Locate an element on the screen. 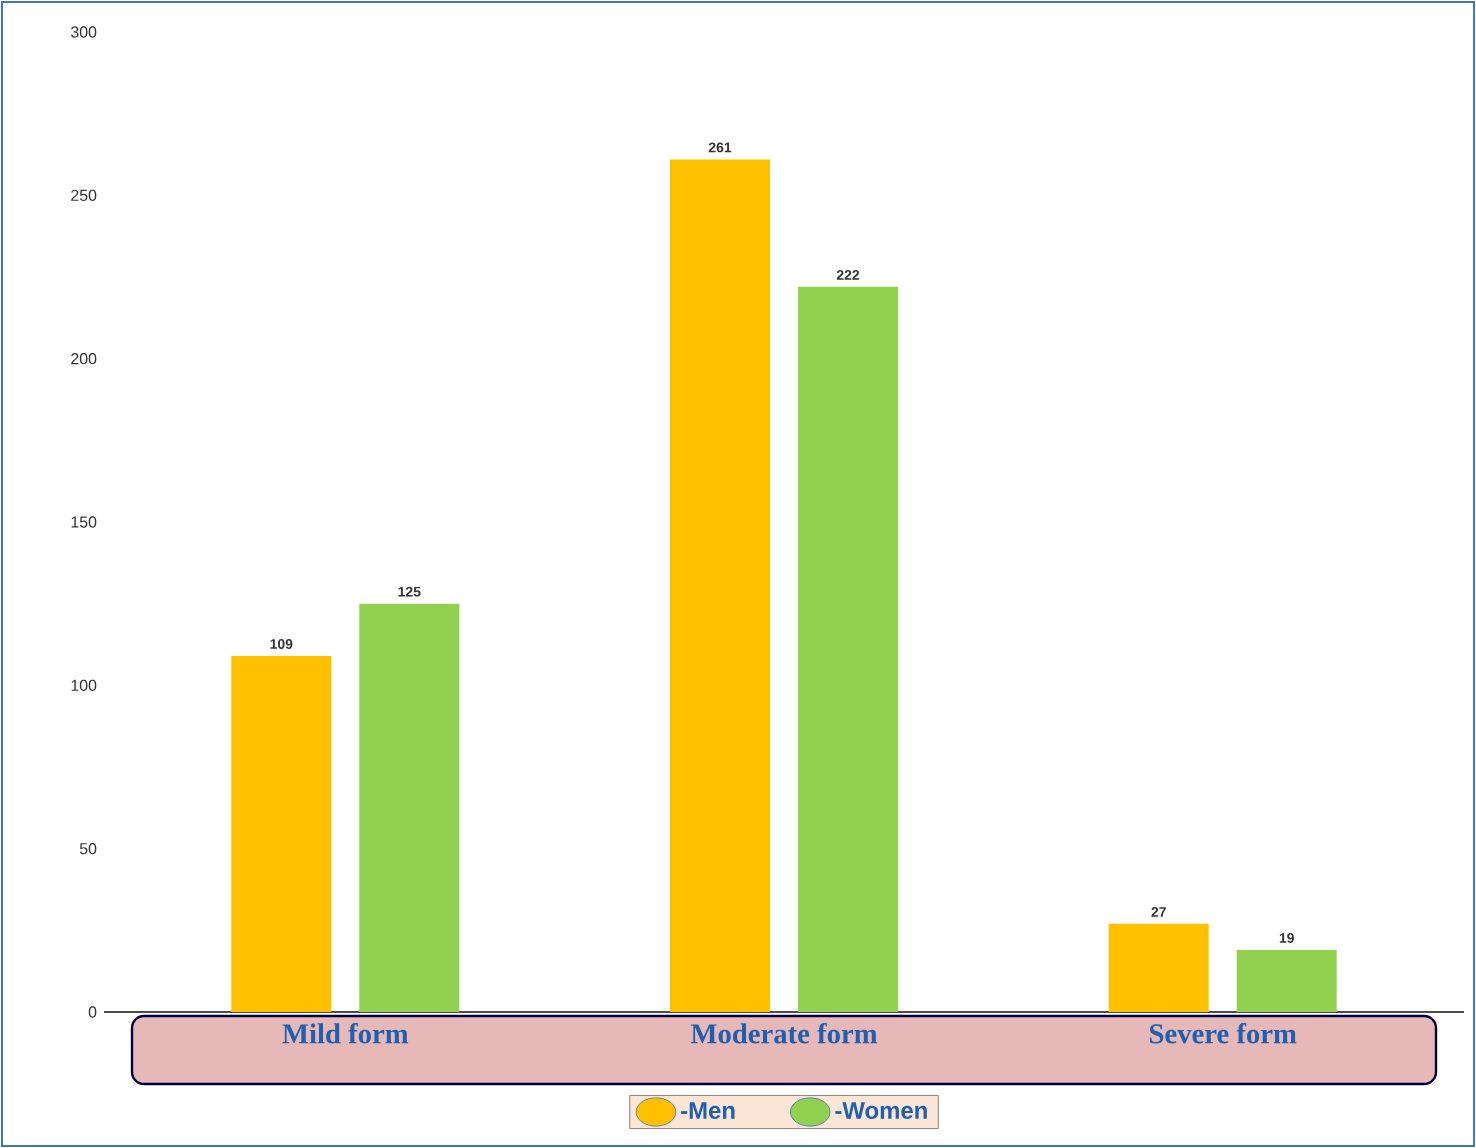 The height and width of the screenshot is (1148, 1476). x-tick-label: Moderate form is located at coordinates (784, 1033).